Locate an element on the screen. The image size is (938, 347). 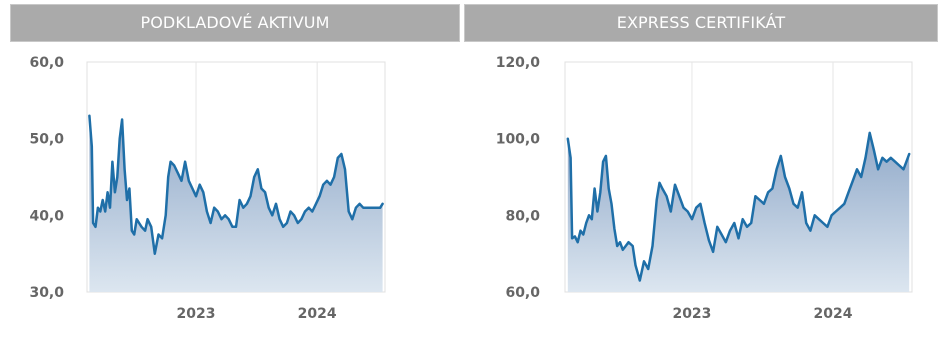
express-certificate-header: EXPRESS CERTIFIKÁT is located at coordinates (701, 23).